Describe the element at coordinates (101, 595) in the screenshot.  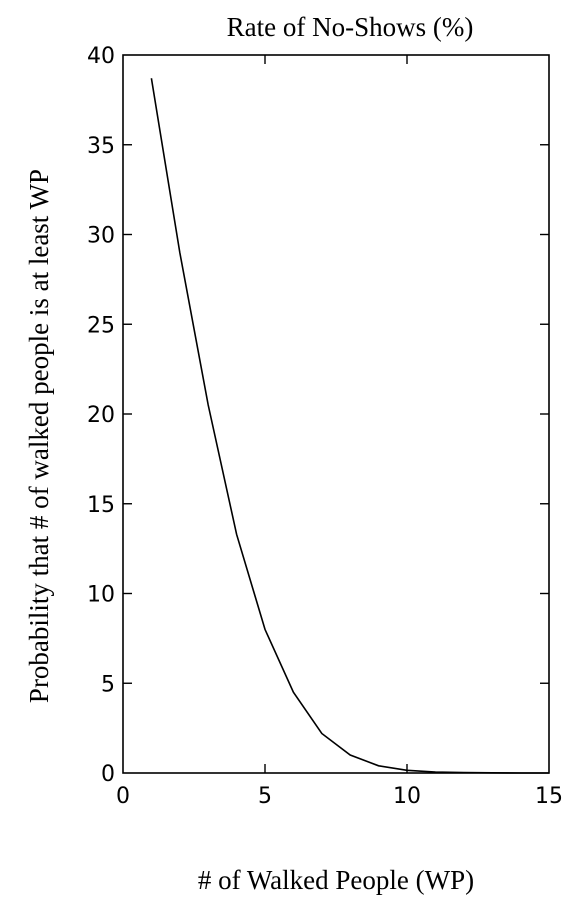
I see `y-tick-label: 10` at that location.